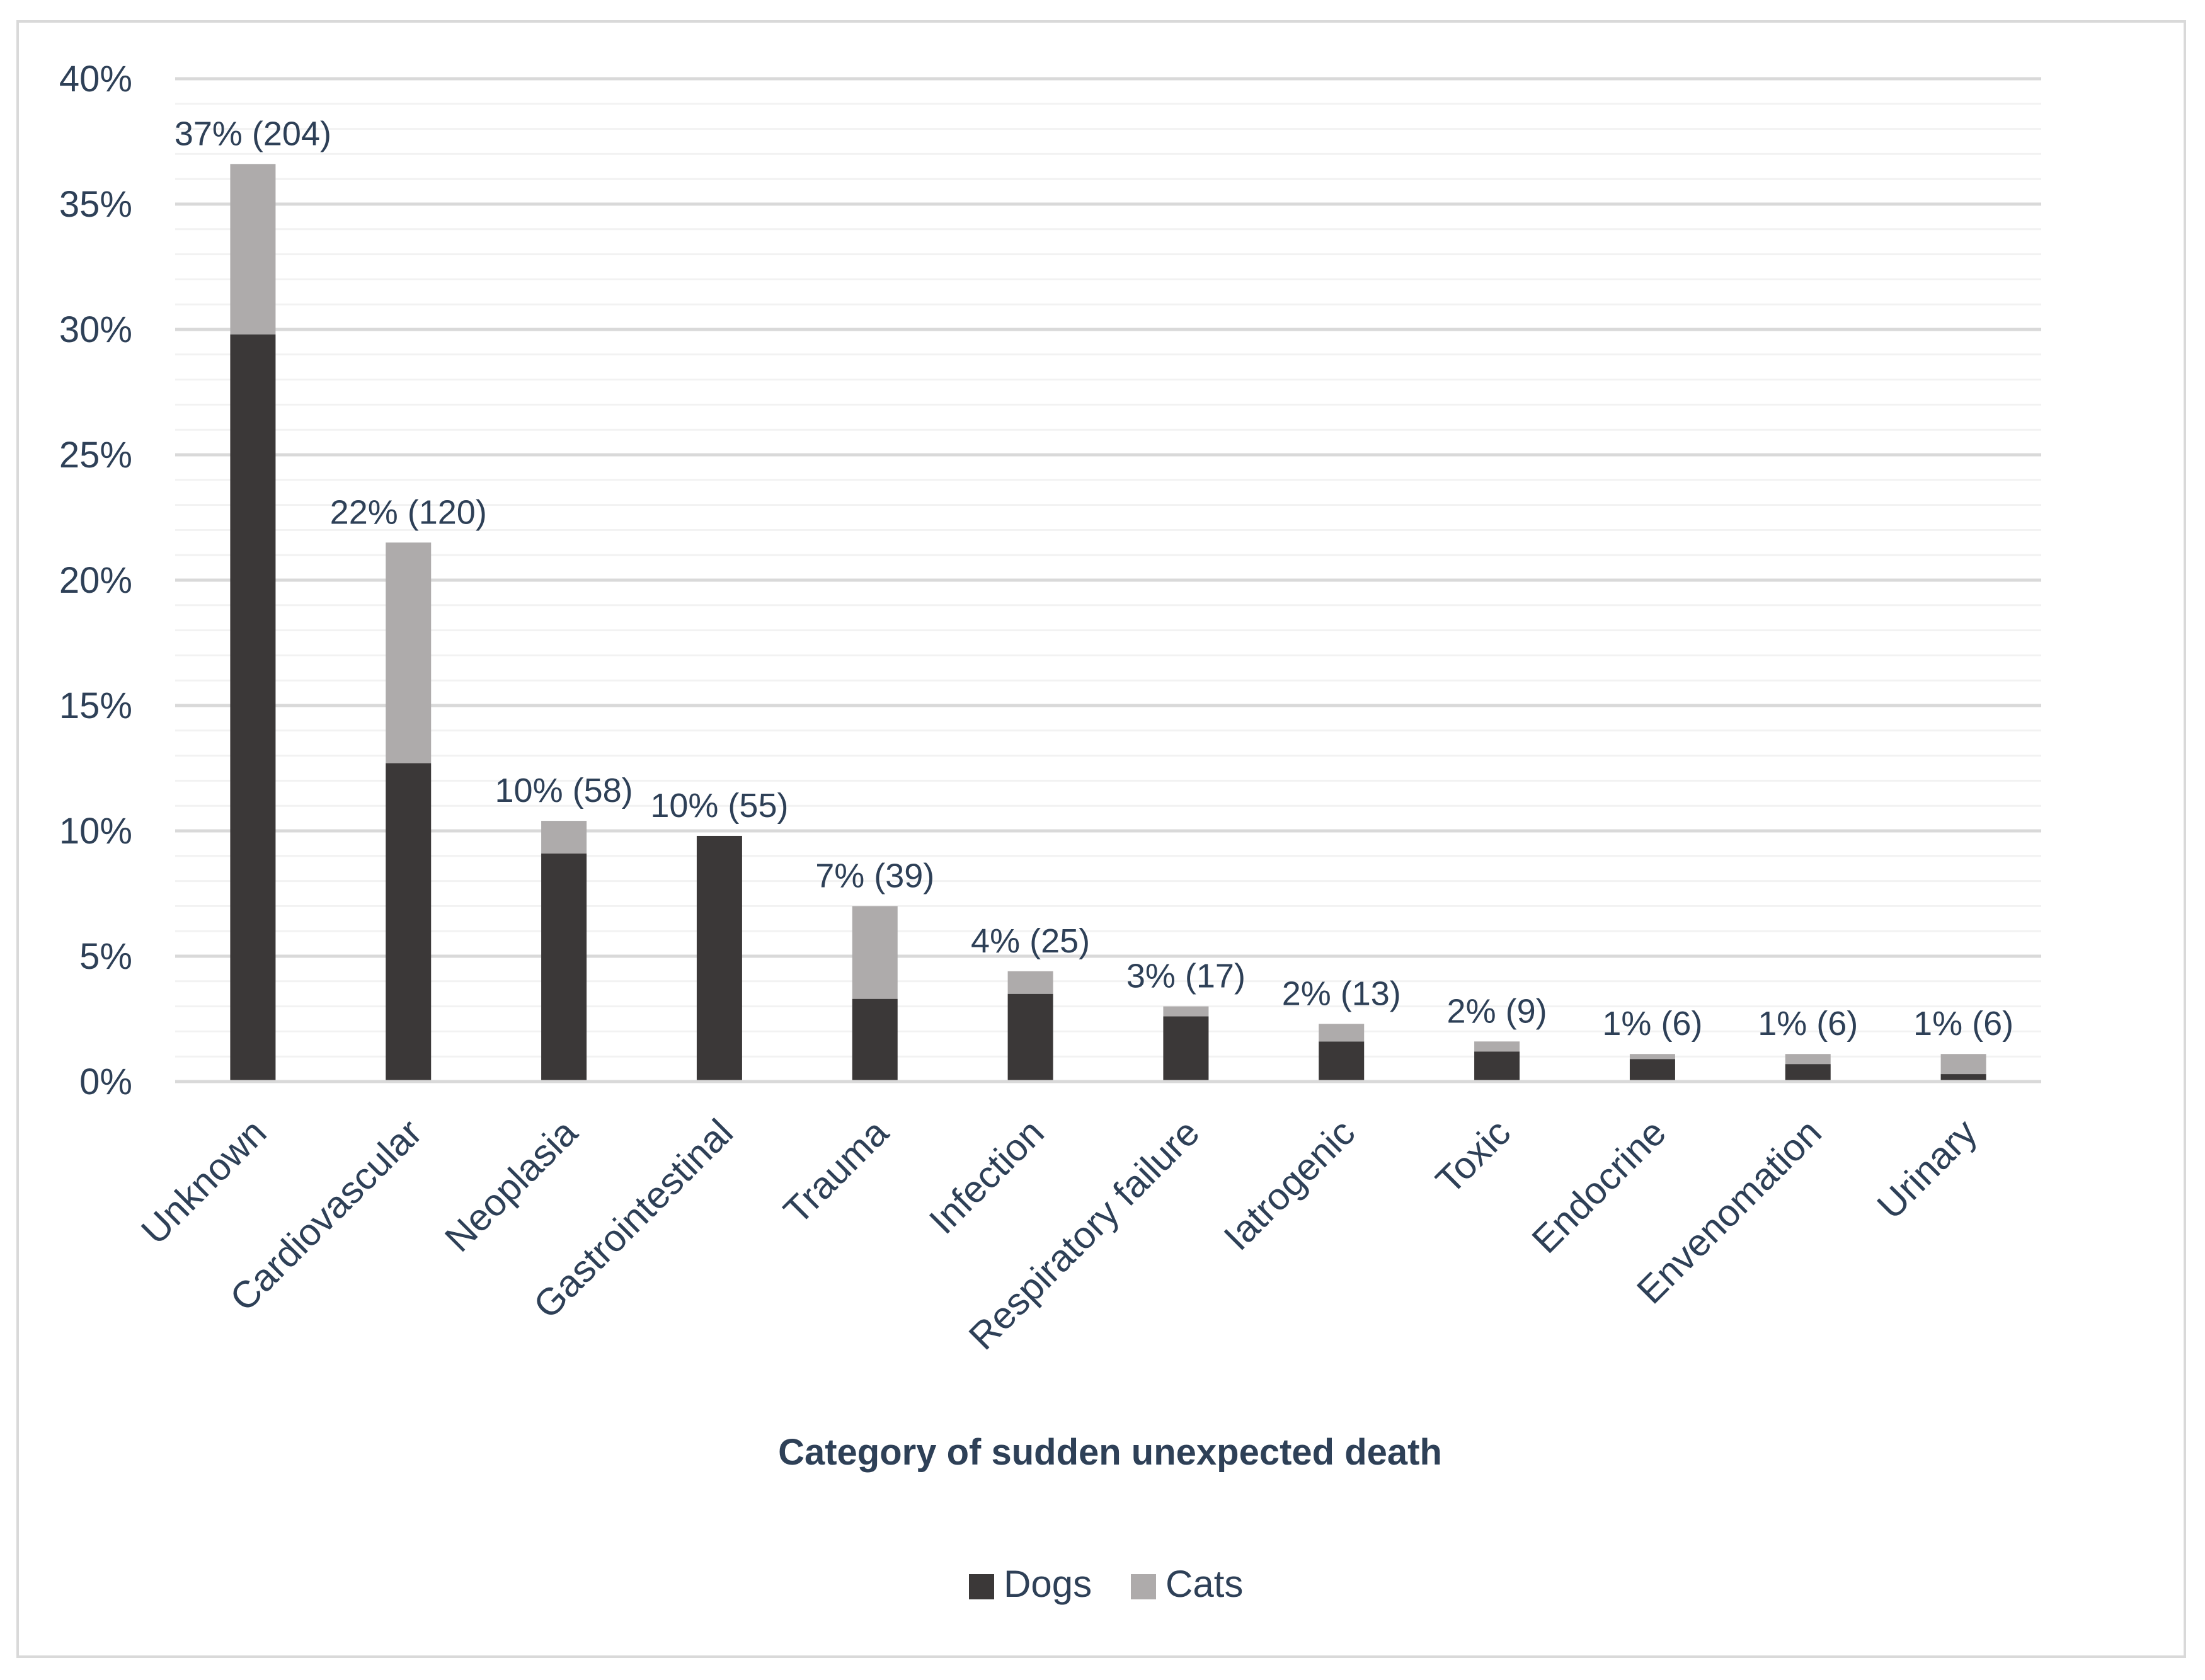 The image size is (2205, 1680). What do you see at coordinates (408, 512) in the screenshot?
I see `data-label: 22% (120)` at bounding box center [408, 512].